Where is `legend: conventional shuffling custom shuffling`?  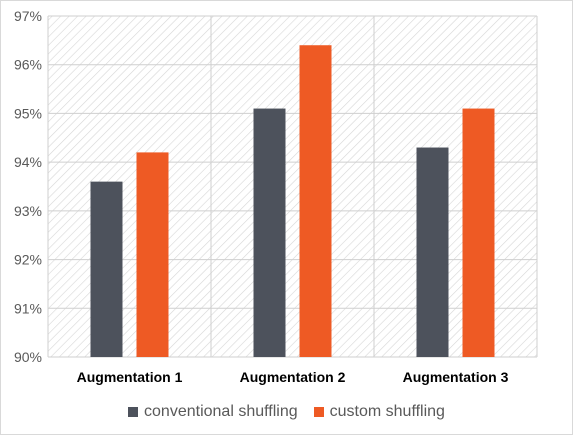 legend: conventional shuffling custom shuffling is located at coordinates (286, 412).